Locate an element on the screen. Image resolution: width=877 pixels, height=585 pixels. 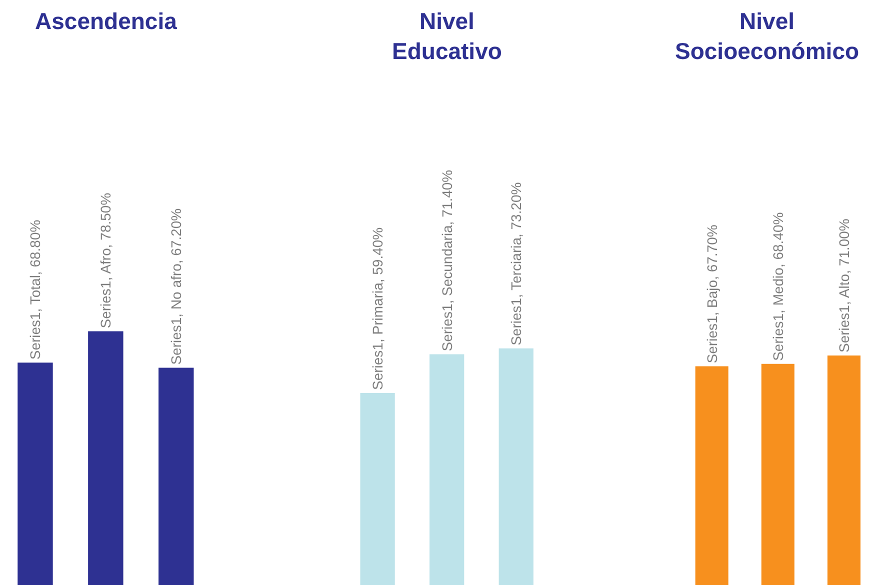
data-label: Series1, Afro, 78.50% is located at coordinates (106, 260).